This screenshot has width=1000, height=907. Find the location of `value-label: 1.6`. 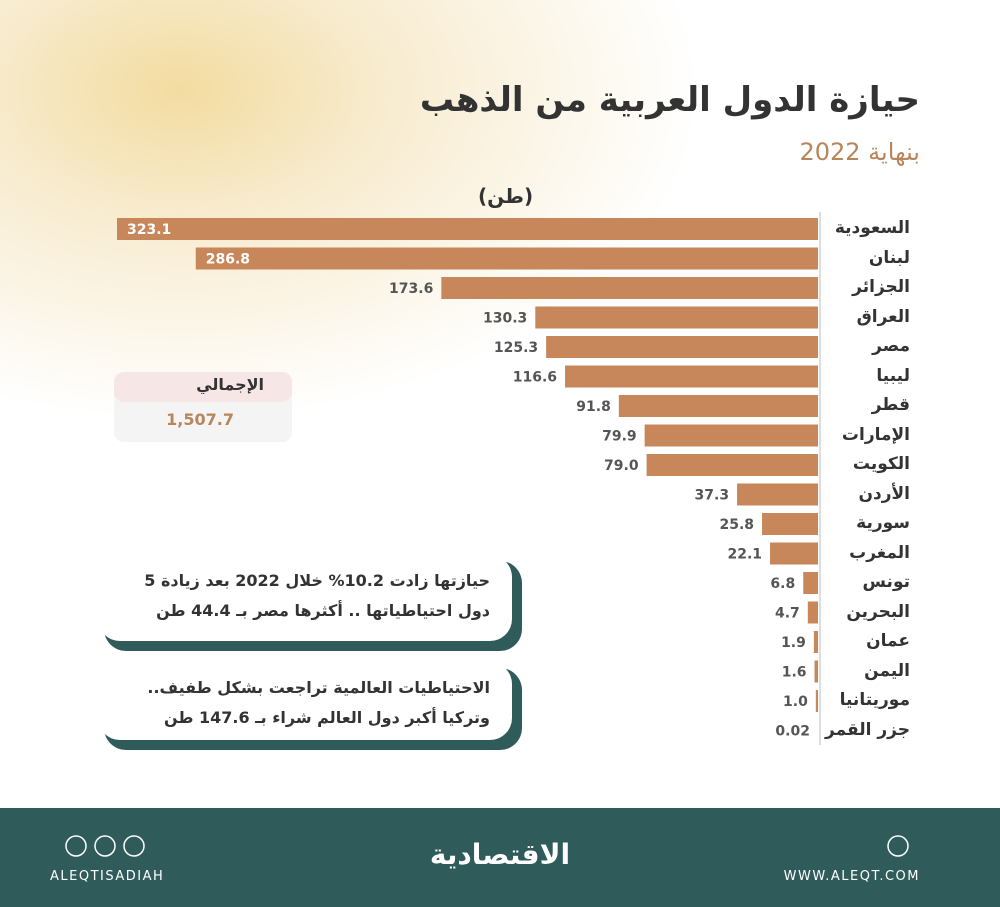

value-label: 1.6 is located at coordinates (794, 673).